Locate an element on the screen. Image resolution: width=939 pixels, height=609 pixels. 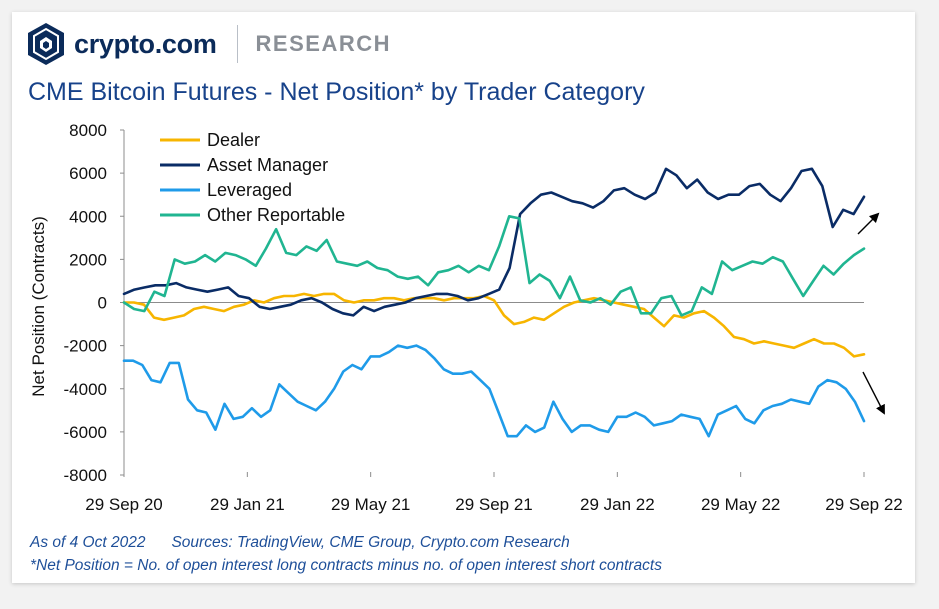
x-tick-label: 29 Sep 22 is located at coordinates (864, 504).